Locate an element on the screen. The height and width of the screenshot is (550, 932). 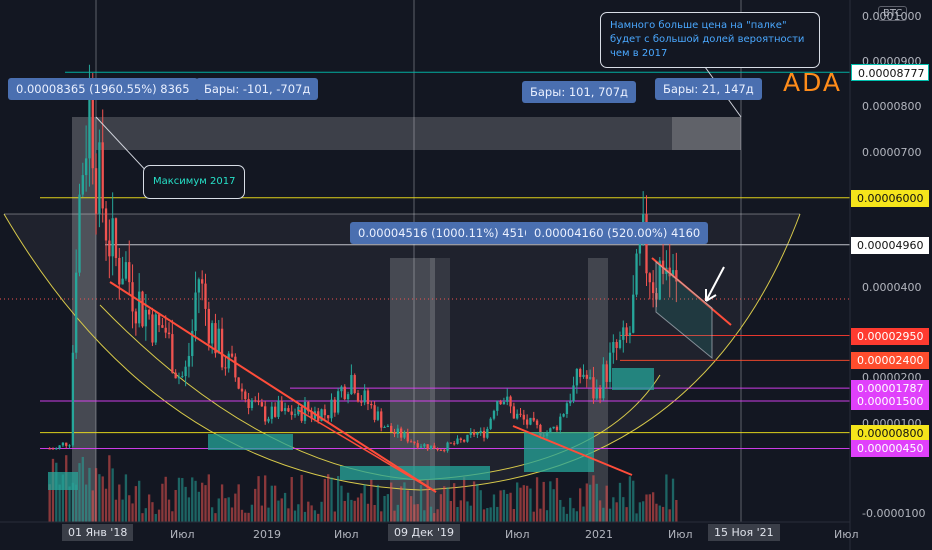
price-level-tag: 0.00004960 is located at coordinates (890, 245).